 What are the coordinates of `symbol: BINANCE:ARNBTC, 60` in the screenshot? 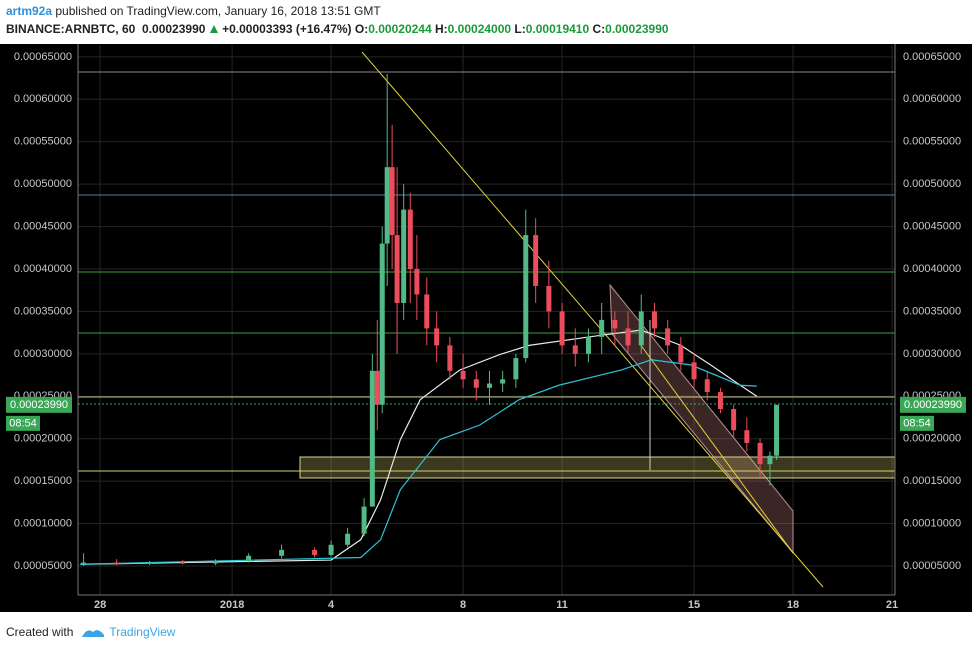 It's located at (71, 29).